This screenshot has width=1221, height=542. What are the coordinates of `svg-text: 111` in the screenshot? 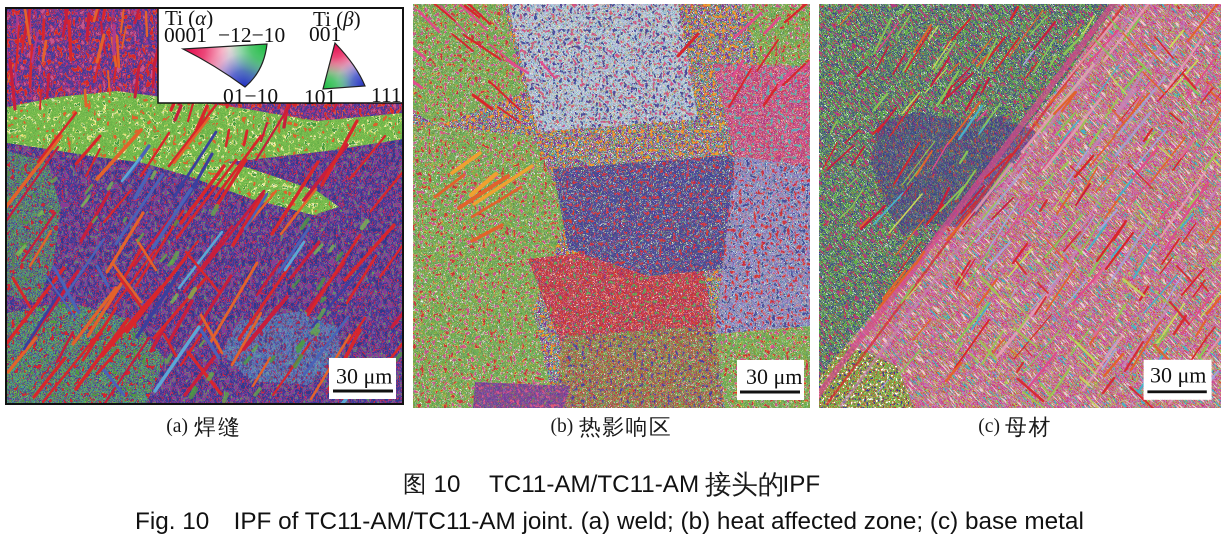 It's located at (386, 95).